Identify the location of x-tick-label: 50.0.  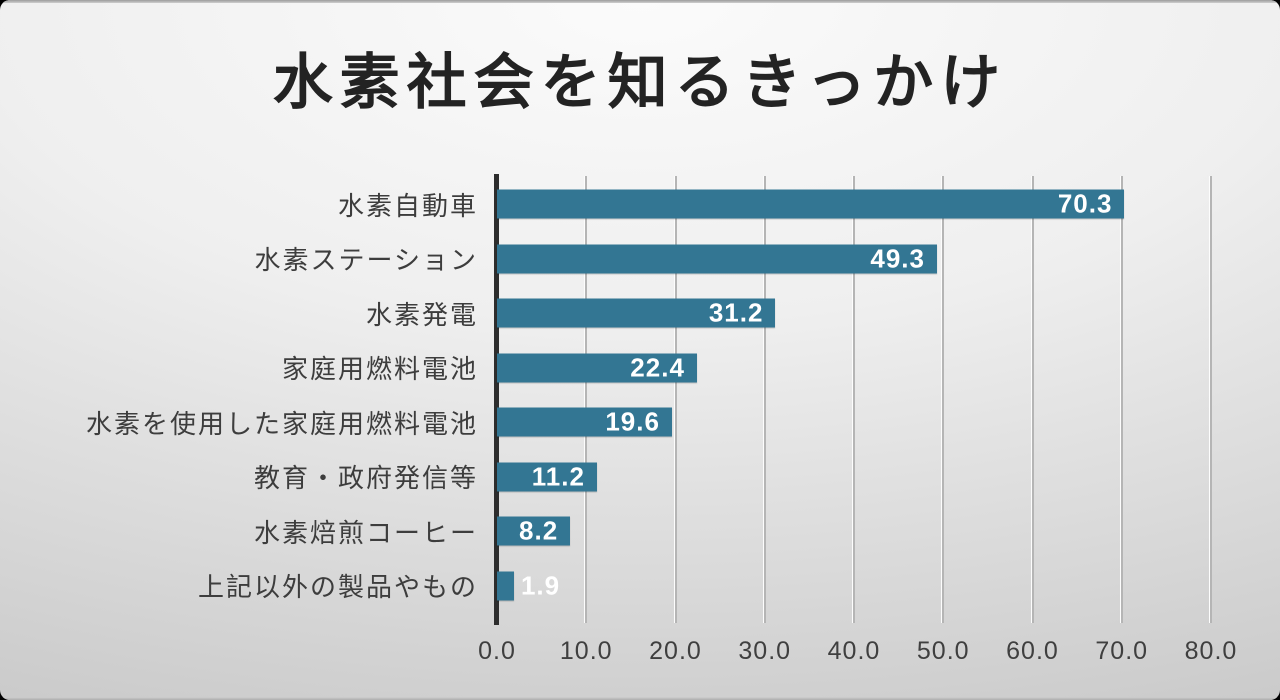
(943, 651).